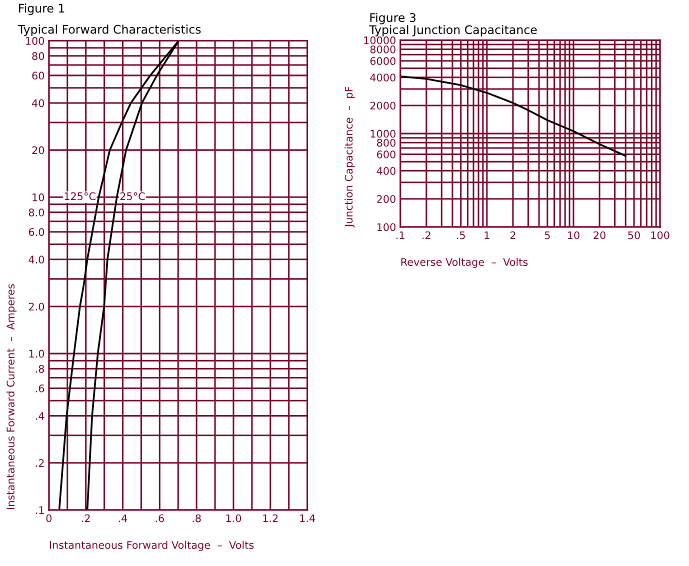  What do you see at coordinates (386, 142) in the screenshot?
I see `y-tick-label: 800` at bounding box center [386, 142].